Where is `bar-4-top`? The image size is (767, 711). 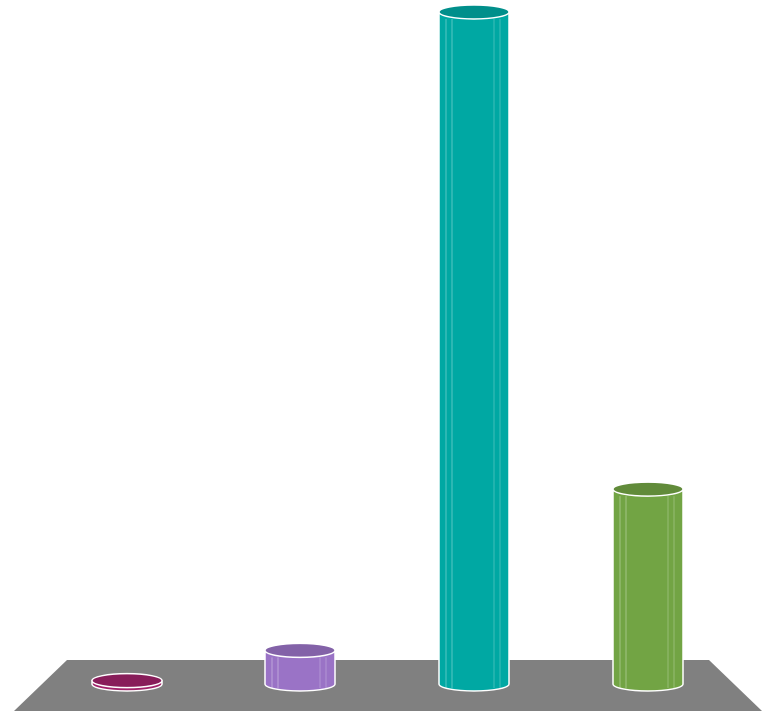 bar-4-top is located at coordinates (648, 489).